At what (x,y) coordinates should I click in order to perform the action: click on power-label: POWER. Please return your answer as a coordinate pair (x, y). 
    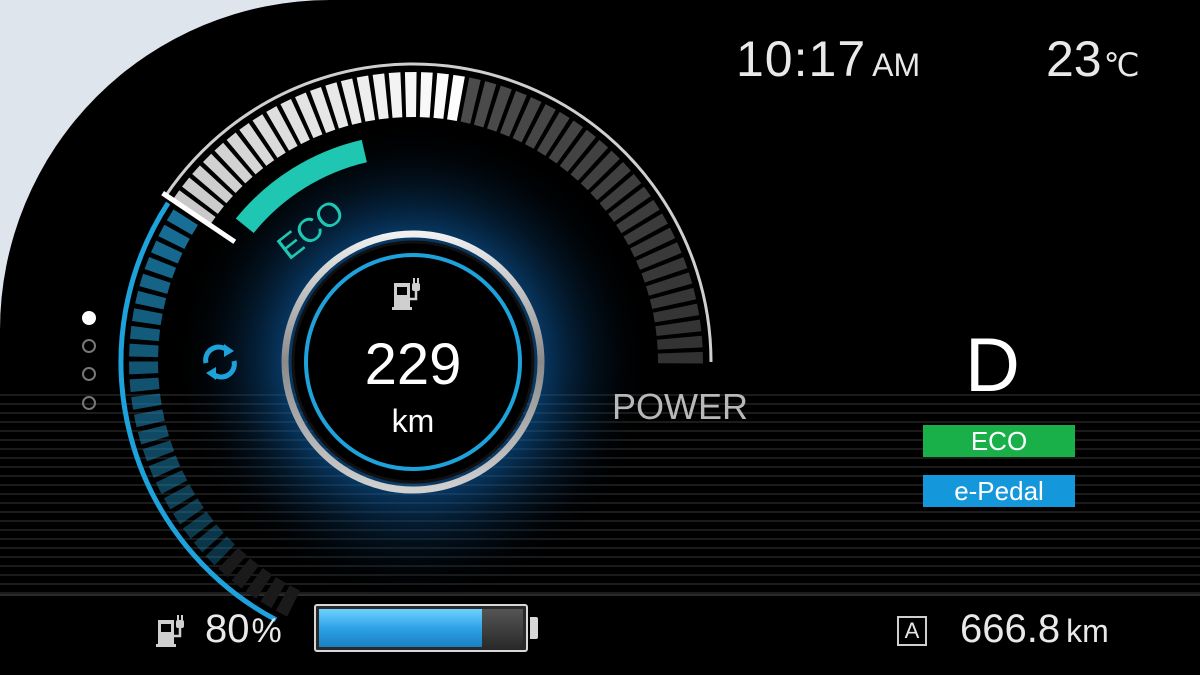
    Looking at the image, I should click on (680, 406).